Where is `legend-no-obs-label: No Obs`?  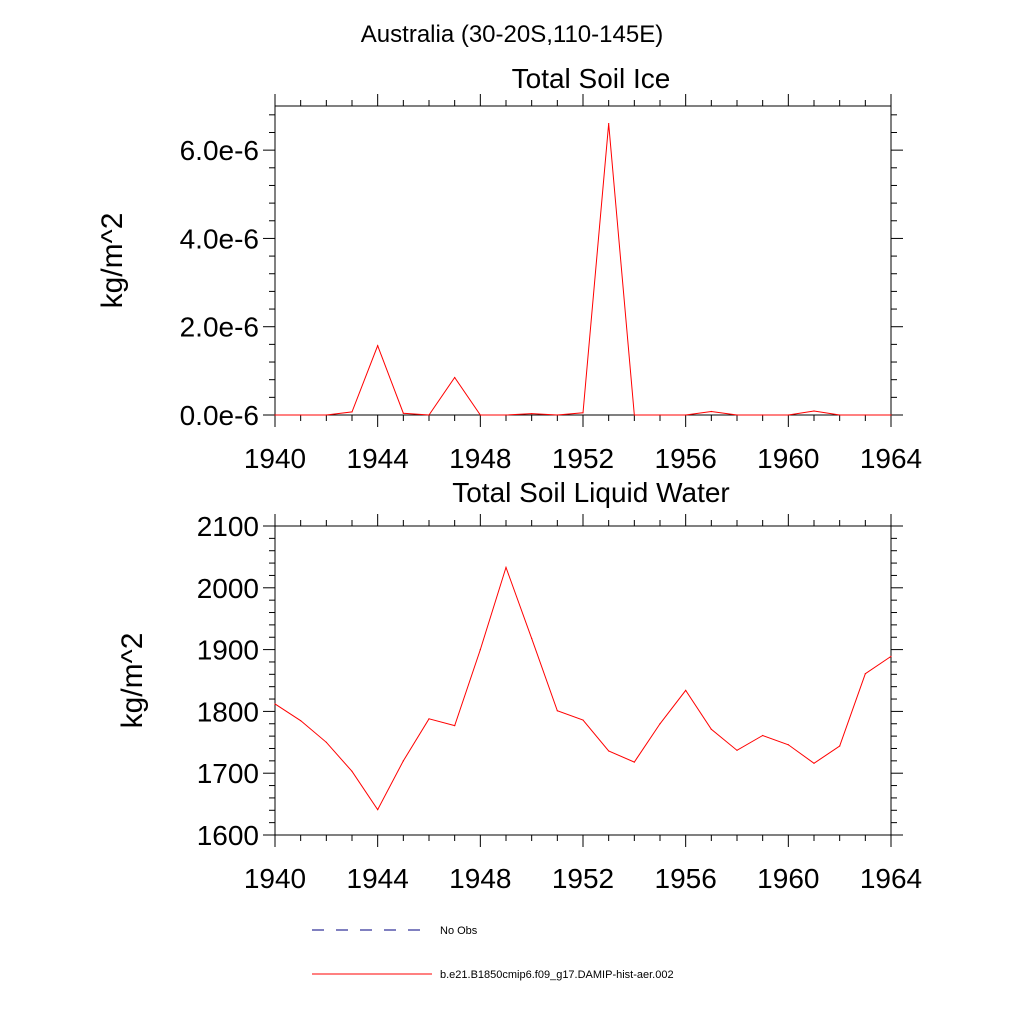
legend-no-obs-label: No Obs is located at coordinates (459, 931).